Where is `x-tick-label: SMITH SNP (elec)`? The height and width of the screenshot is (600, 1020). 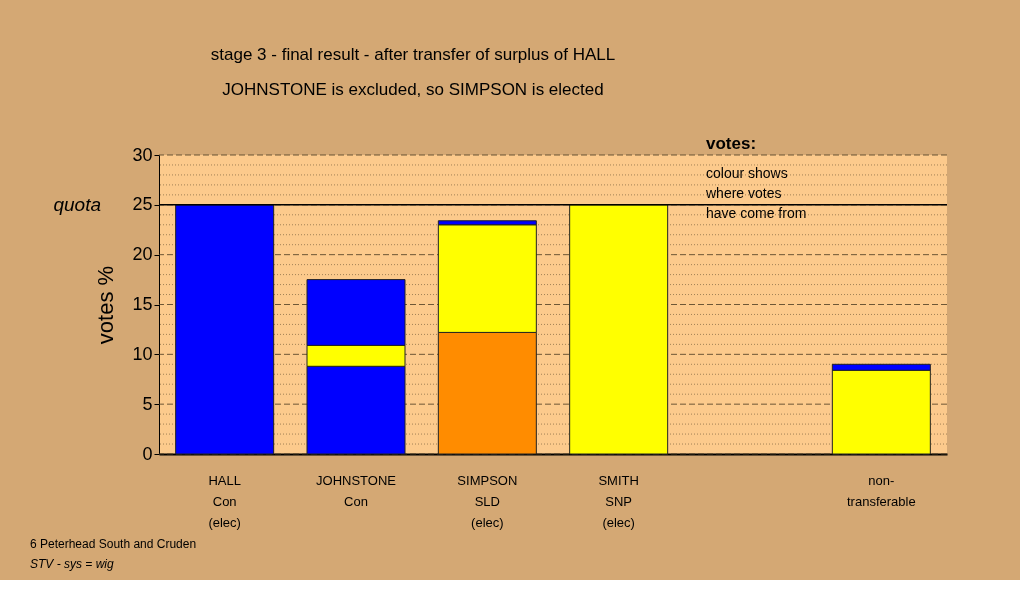 x-tick-label: SMITH SNP (elec) is located at coordinates (618, 501).